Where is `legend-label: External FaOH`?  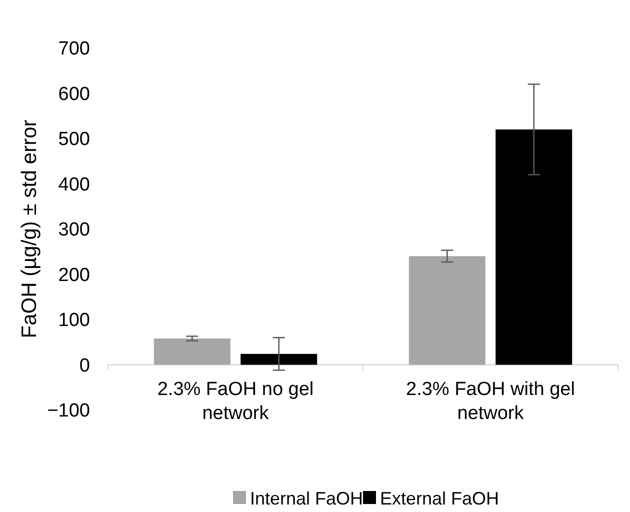
legend-label: External FaOH is located at coordinates (440, 498).